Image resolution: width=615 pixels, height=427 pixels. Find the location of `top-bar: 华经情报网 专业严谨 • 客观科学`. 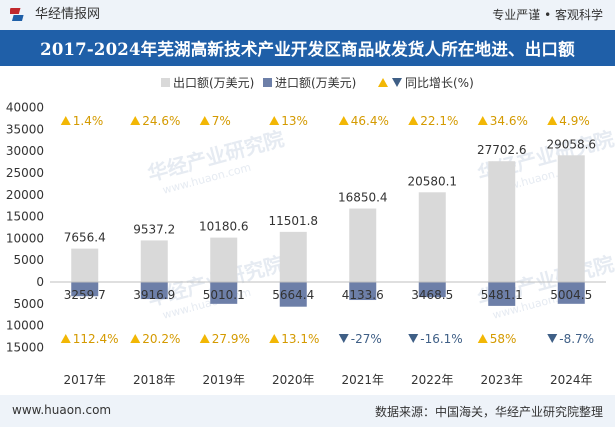

top-bar: 华经情报网 专业严谨 • 客观科学 is located at coordinates (307, 15).